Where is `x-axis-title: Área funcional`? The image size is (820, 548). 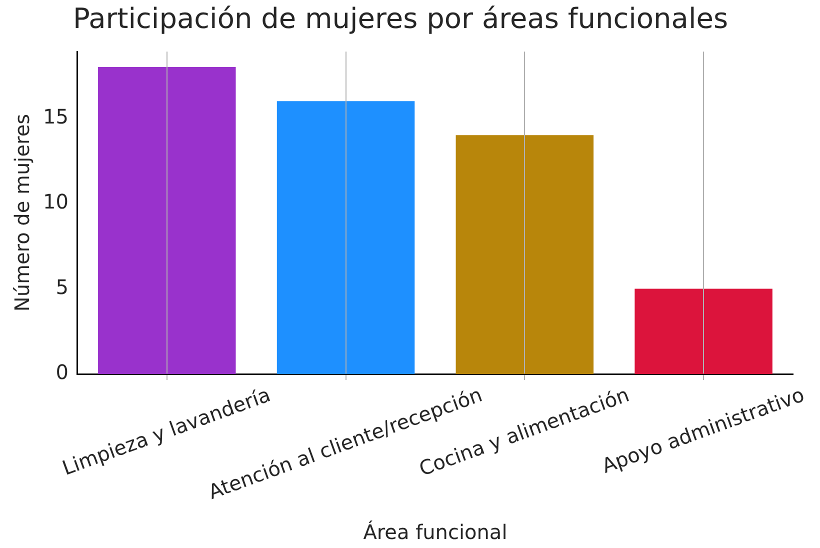
x-axis-title: Área funcional is located at coordinates (435, 532).